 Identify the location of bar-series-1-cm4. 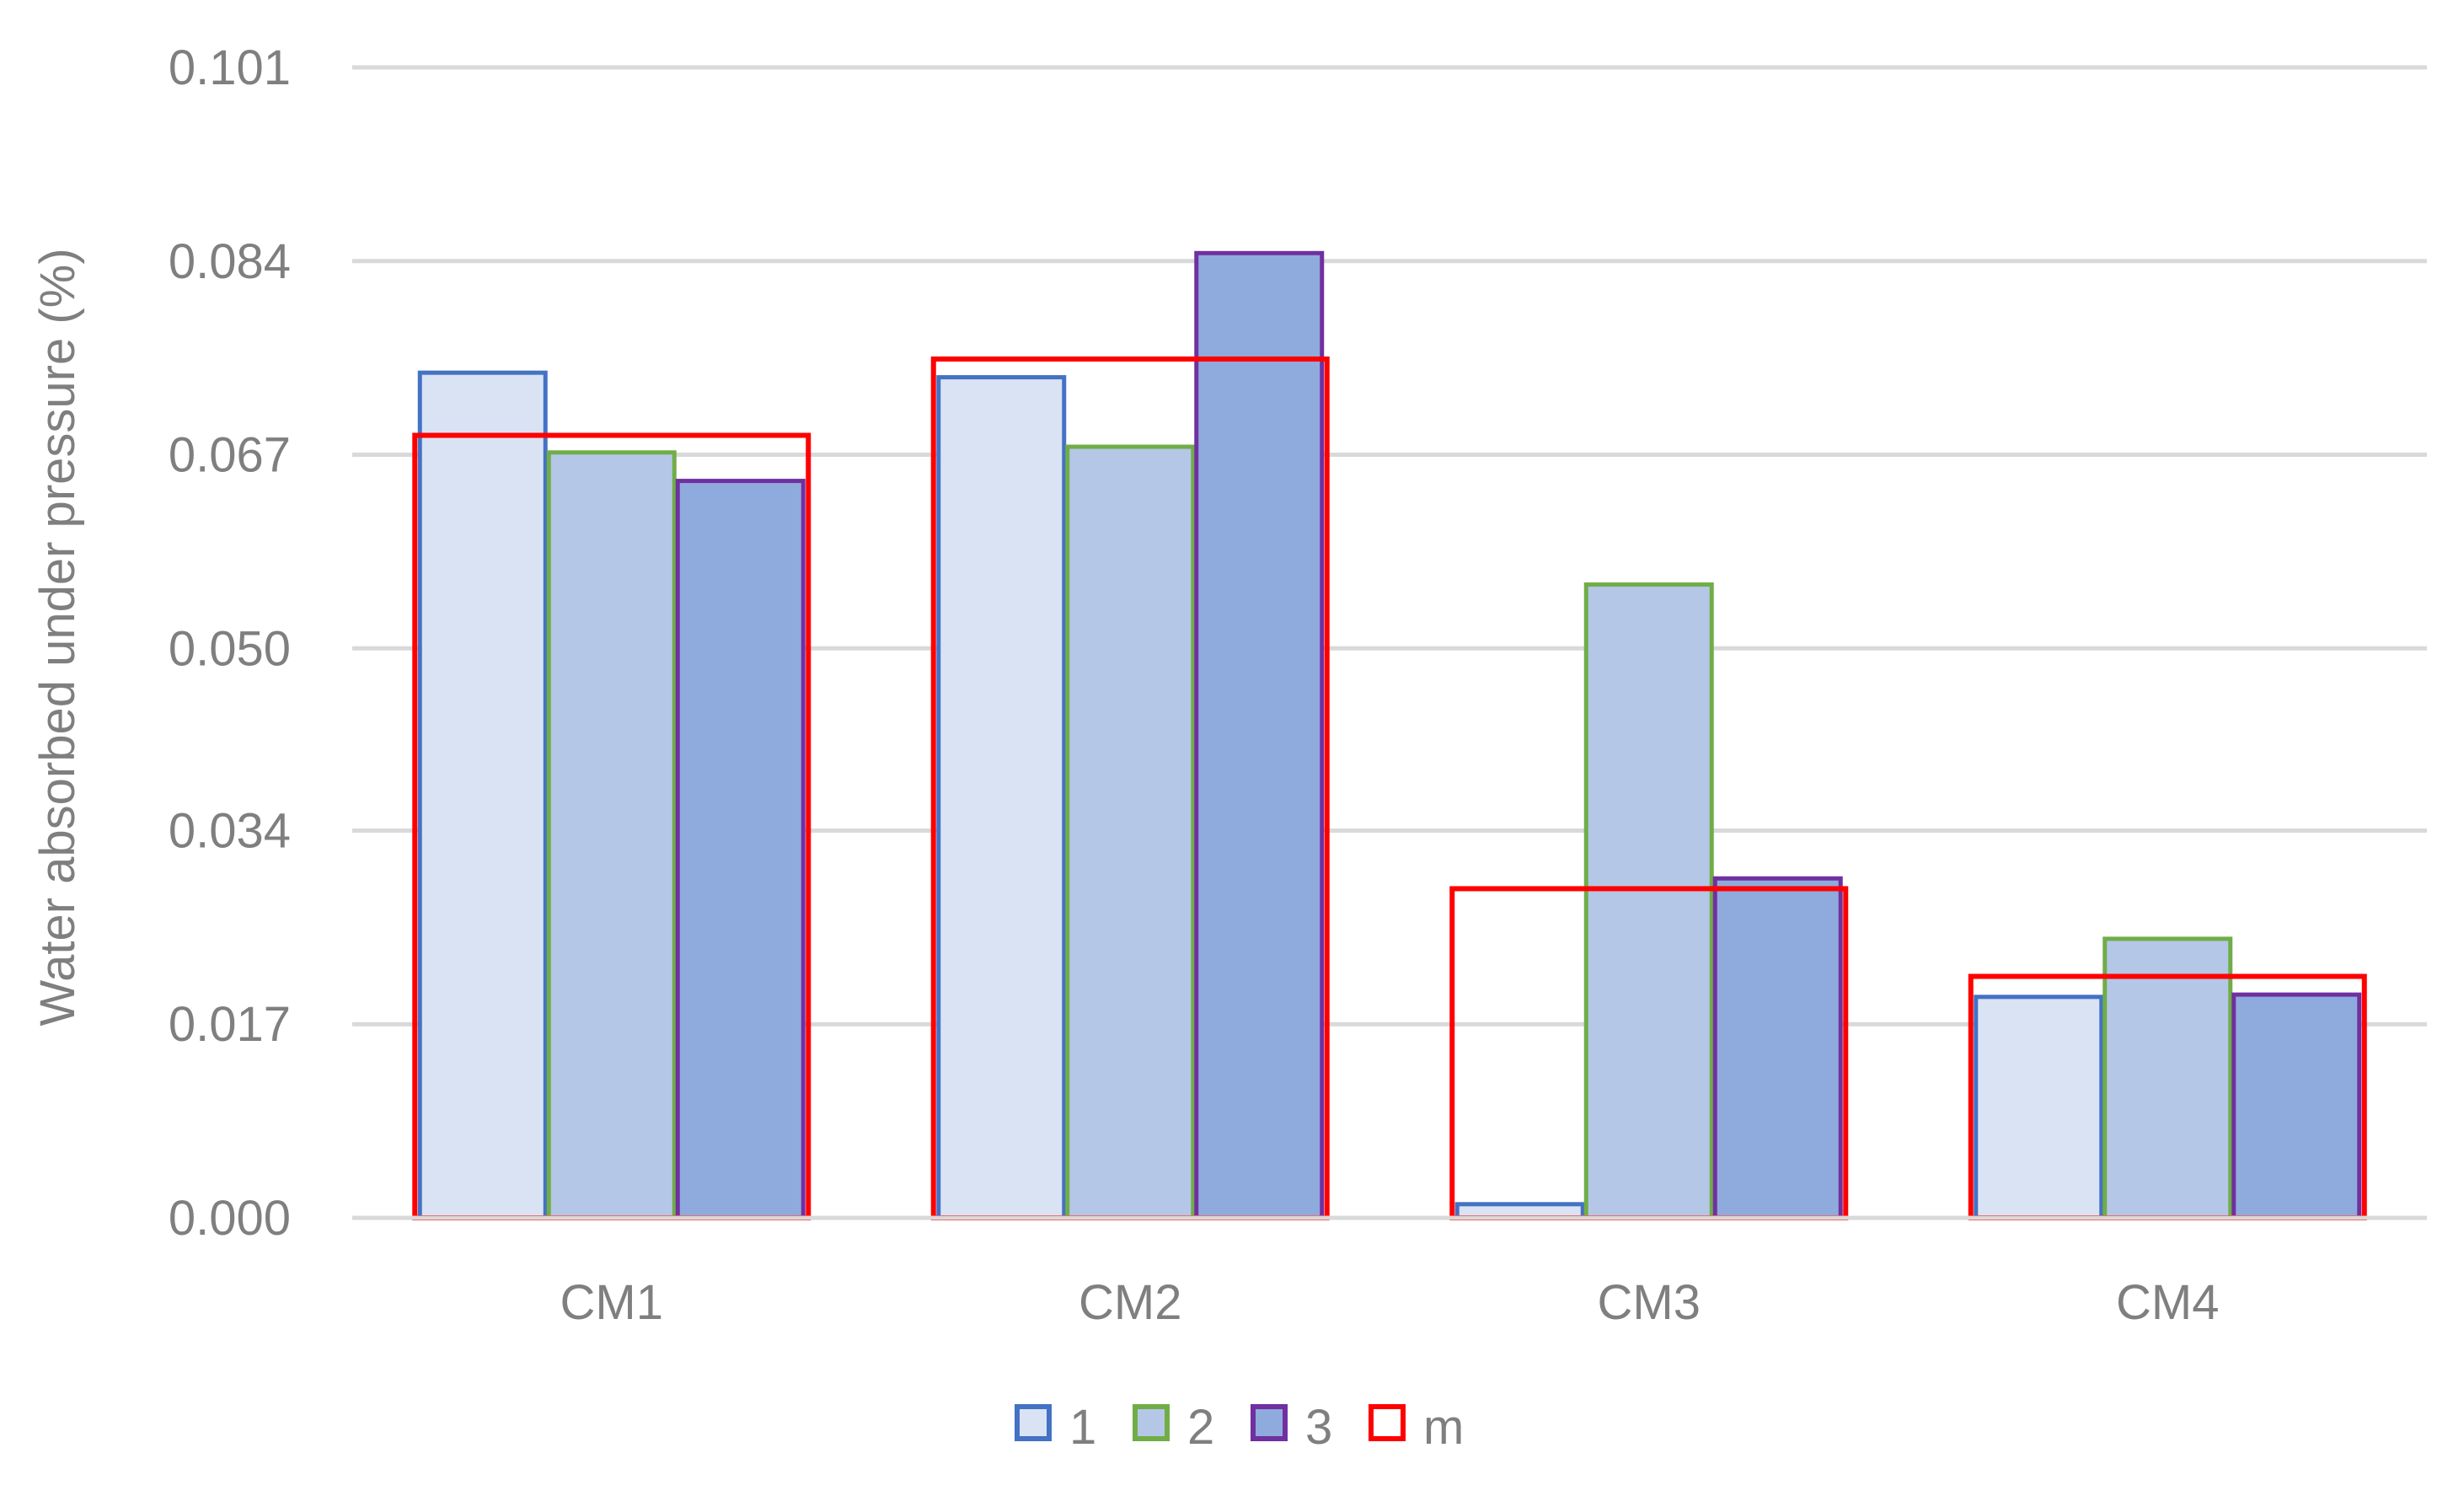
(2039, 1107).